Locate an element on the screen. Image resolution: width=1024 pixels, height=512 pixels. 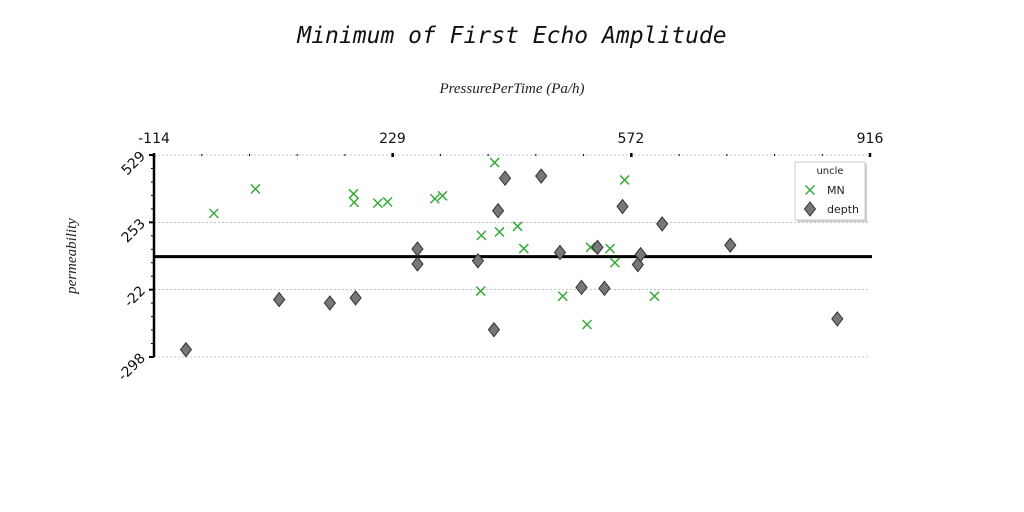
legend-label-depth: depth is located at coordinates (843, 209).